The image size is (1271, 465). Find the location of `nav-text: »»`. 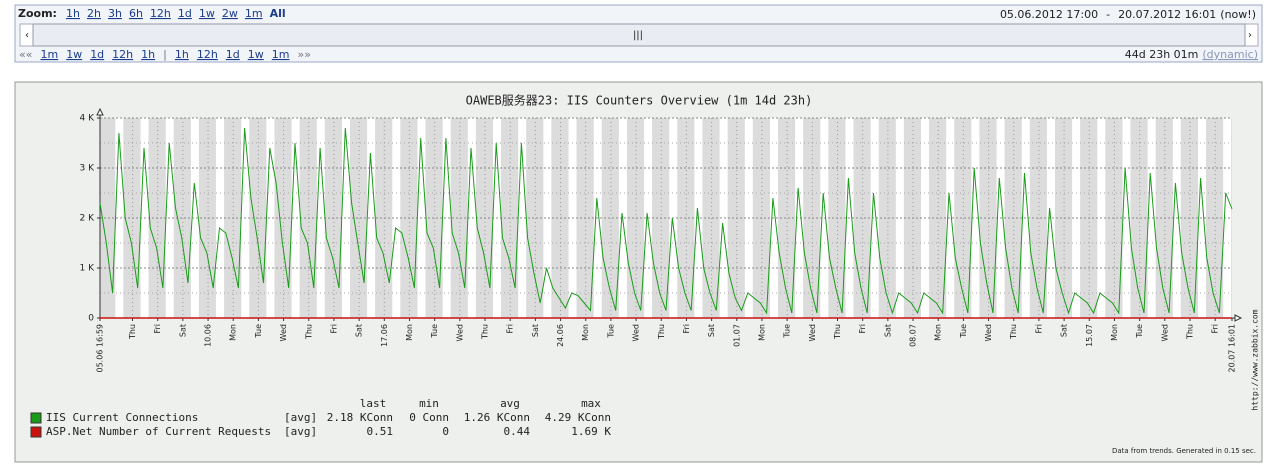

nav-text: »» is located at coordinates (304, 54).